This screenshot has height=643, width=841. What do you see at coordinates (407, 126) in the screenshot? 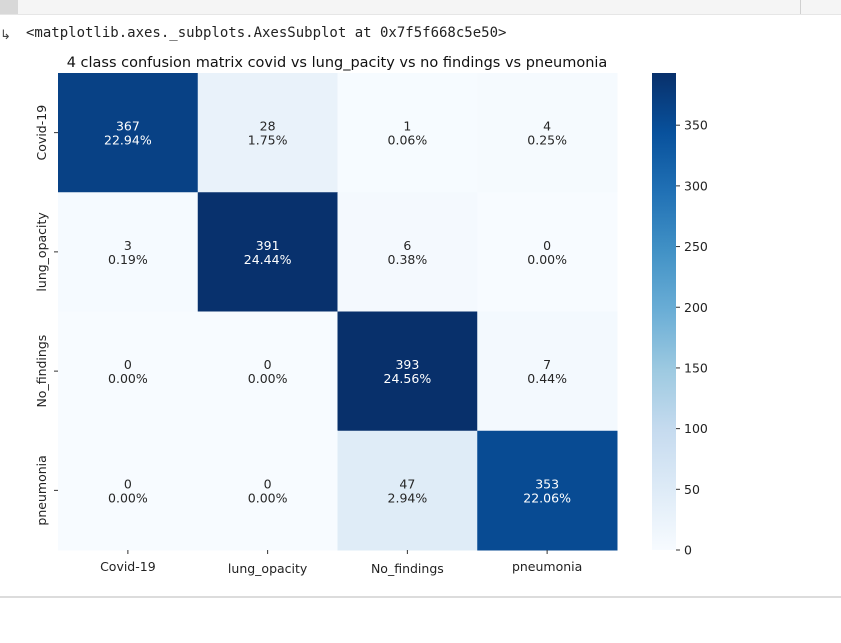
I see `cell-count-r0-c2: 1` at bounding box center [407, 126].